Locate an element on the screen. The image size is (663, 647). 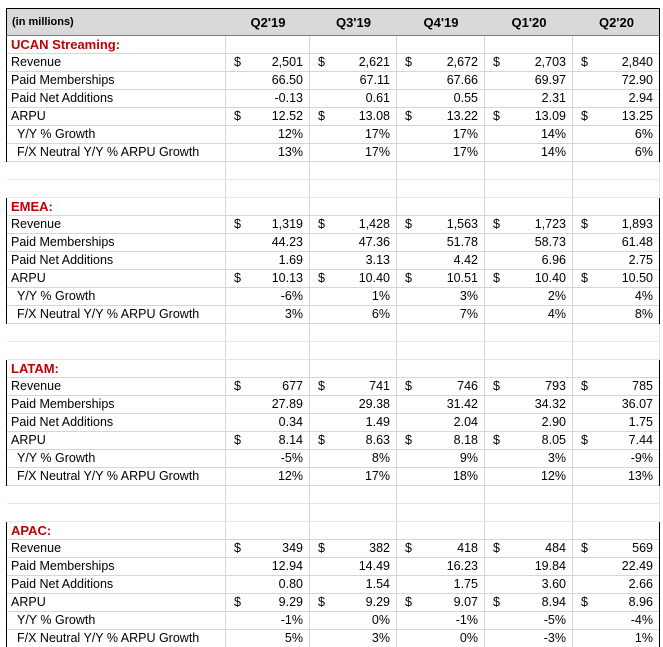
row-label: ARPU is located at coordinates (28, 278).